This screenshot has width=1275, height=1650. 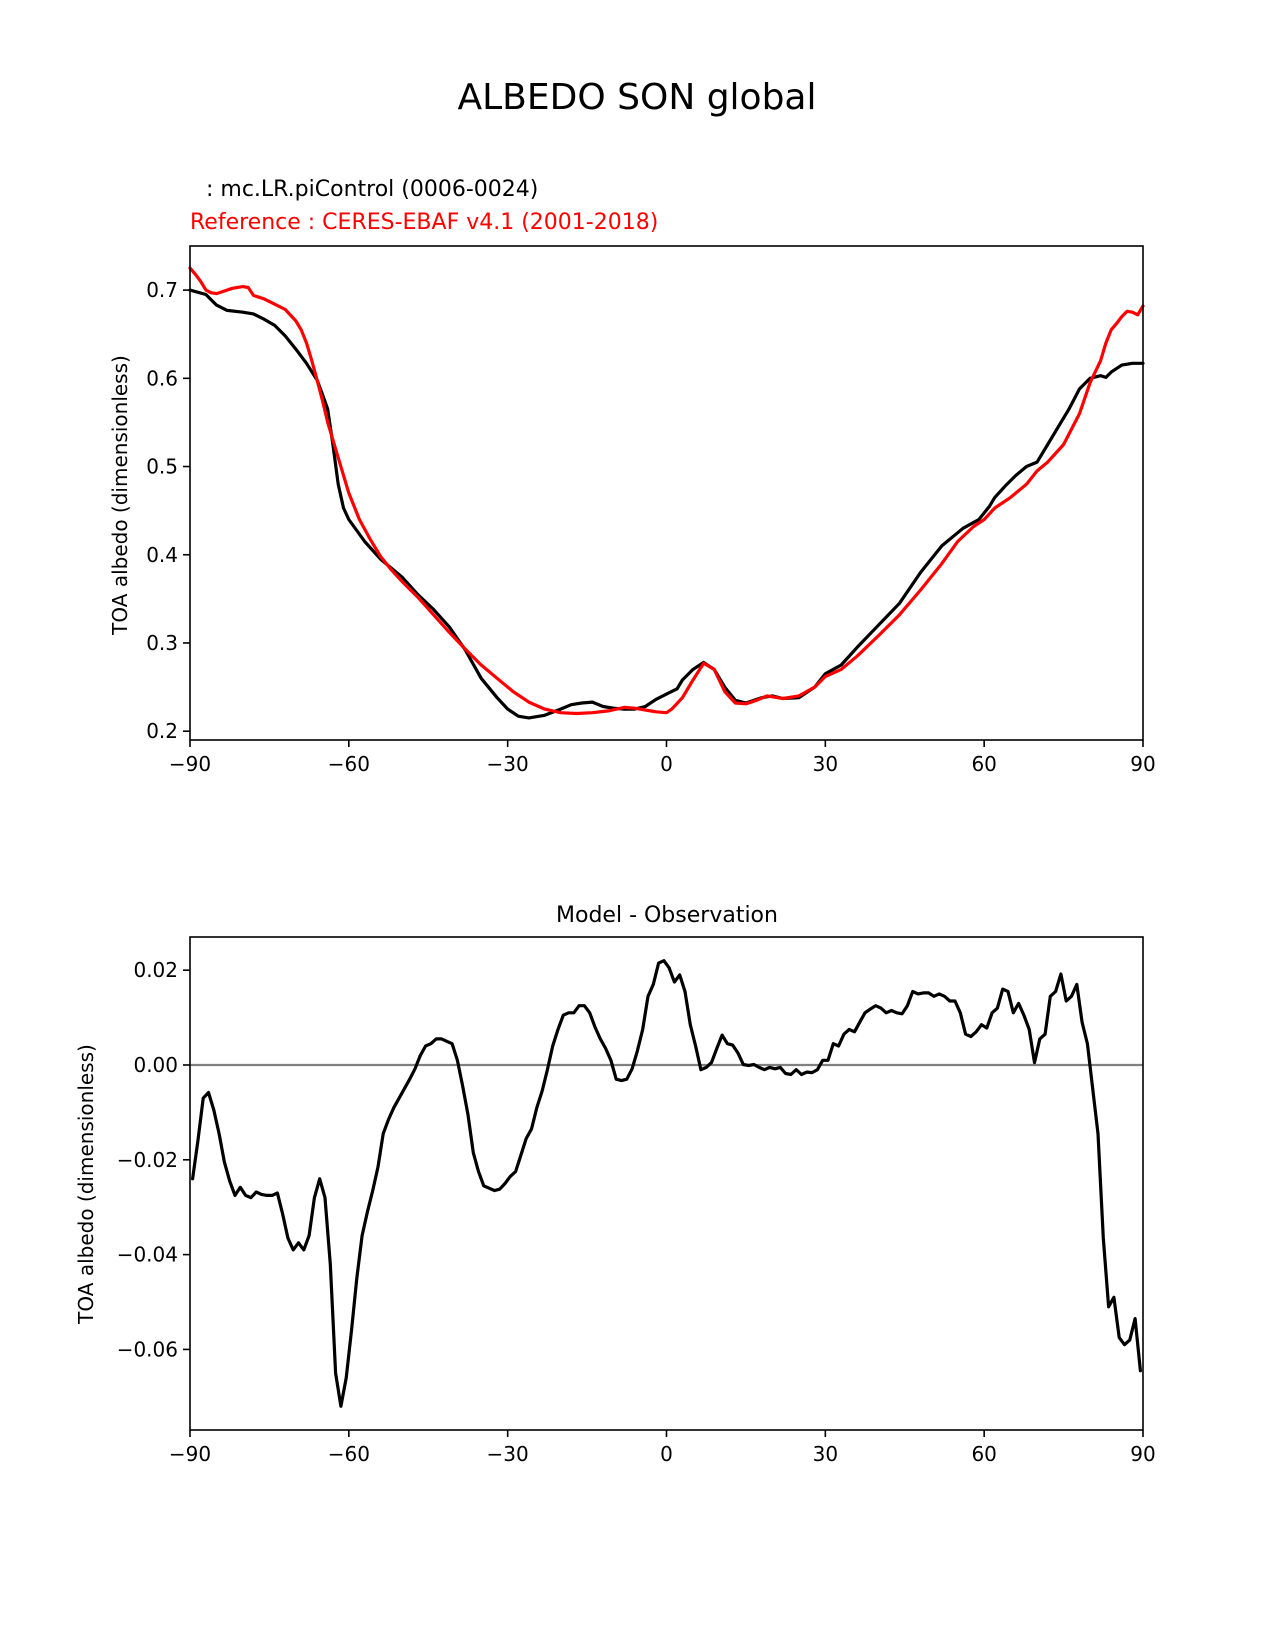 I want to click on top-y-tick-label: 0.6, so click(x=162, y=378).